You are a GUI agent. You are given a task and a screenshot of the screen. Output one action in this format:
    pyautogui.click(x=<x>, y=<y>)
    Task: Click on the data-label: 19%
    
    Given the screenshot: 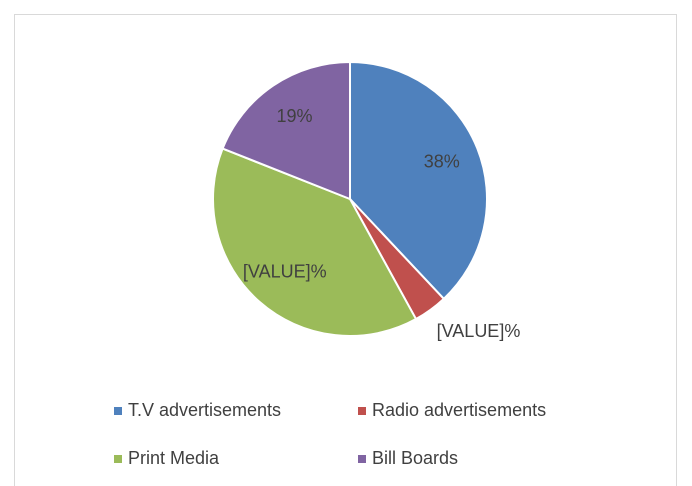 What is the action you would take?
    pyautogui.click(x=295, y=116)
    